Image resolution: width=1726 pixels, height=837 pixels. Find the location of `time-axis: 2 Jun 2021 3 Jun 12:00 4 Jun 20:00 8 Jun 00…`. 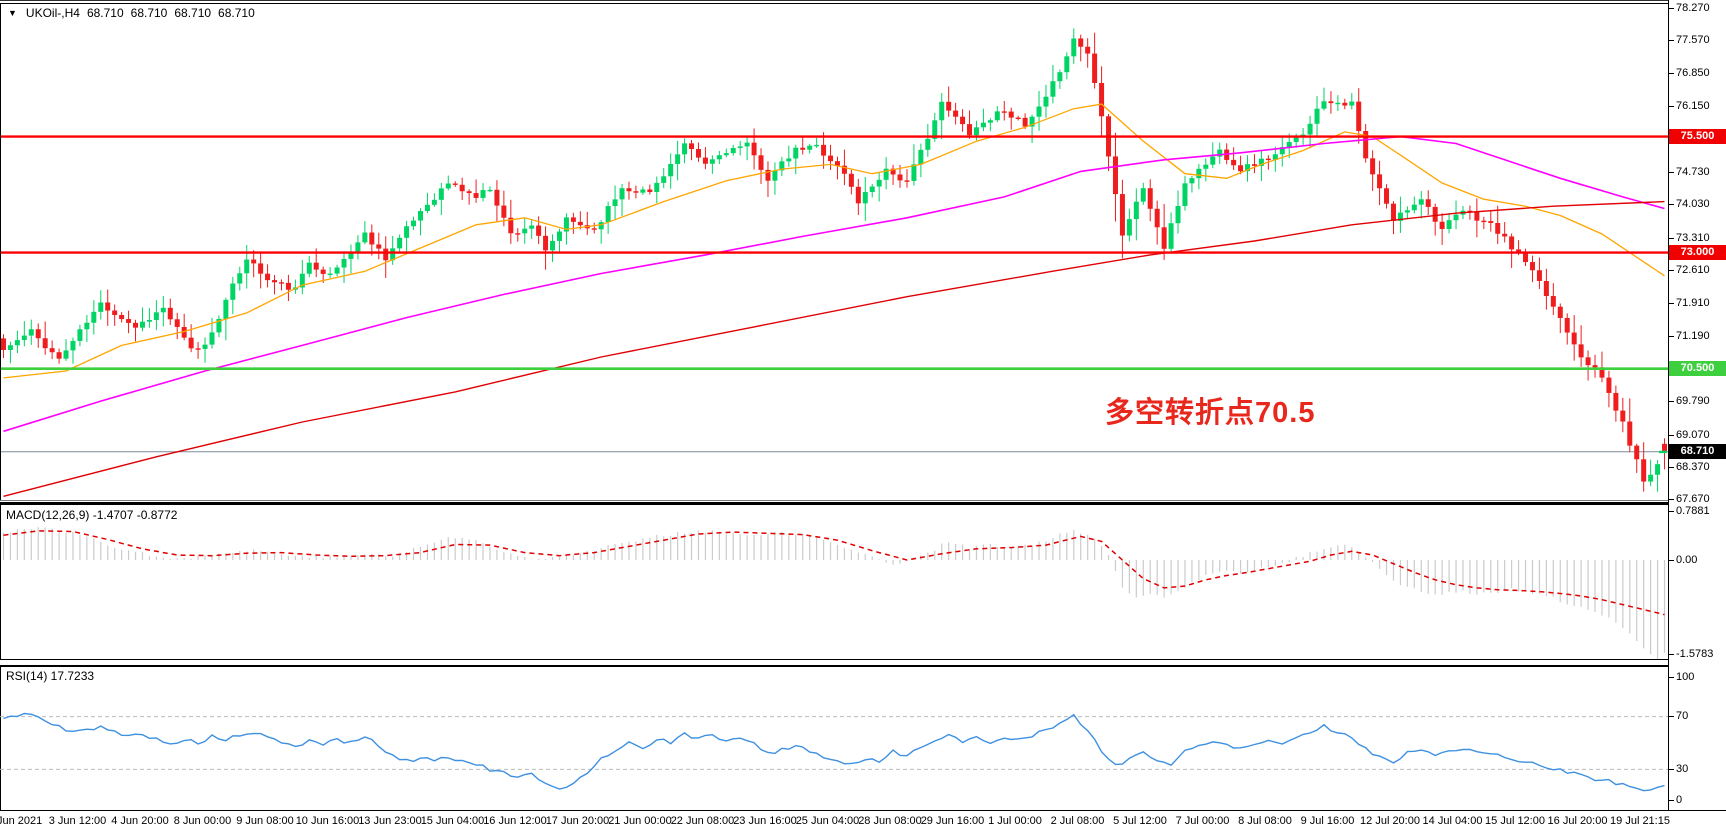

time-axis: 2 Jun 2021 3 Jun 12:00 4 Jun 20:00 8 Jun 00… is located at coordinates (863, 824).